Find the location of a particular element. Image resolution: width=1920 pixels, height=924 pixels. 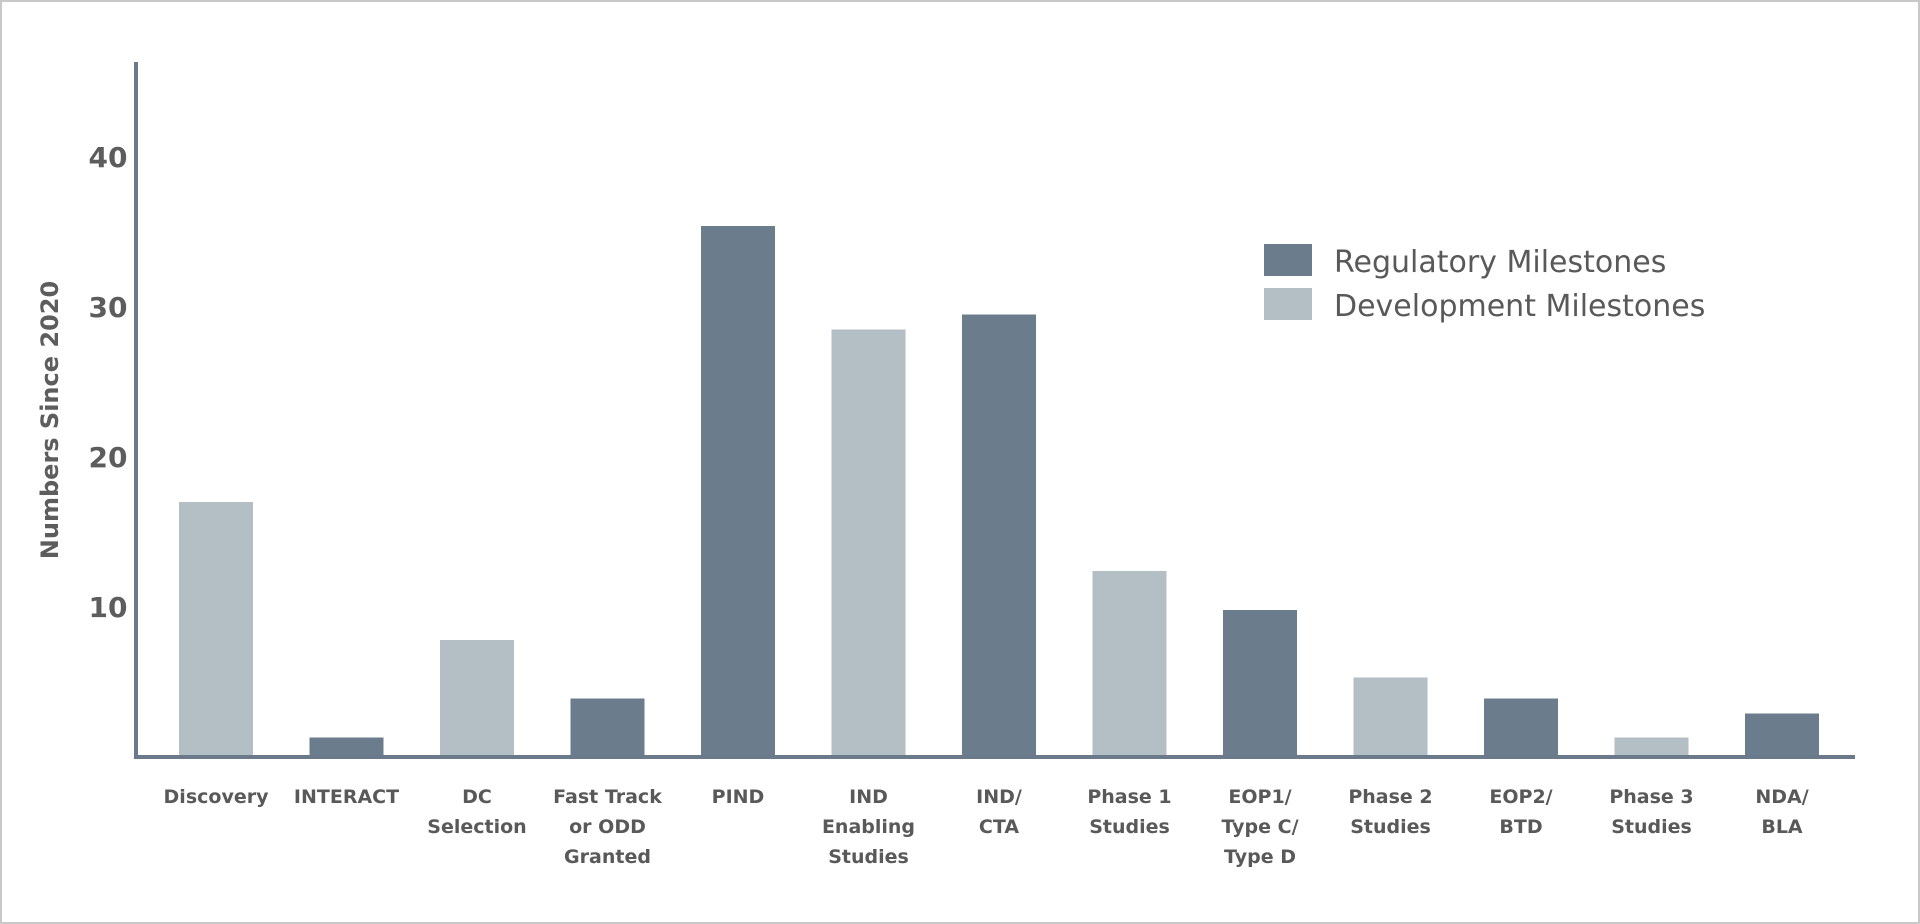

bar-dc-selection is located at coordinates (477, 698).